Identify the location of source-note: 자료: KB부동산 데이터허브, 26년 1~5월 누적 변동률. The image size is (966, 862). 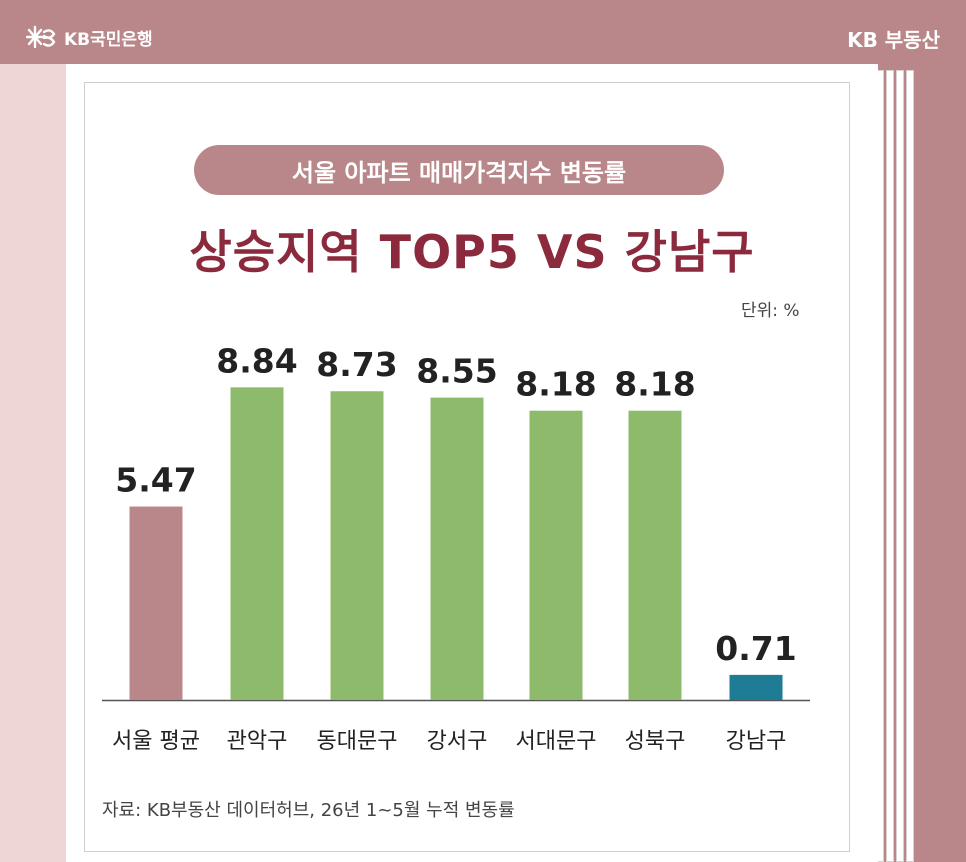
(308, 810).